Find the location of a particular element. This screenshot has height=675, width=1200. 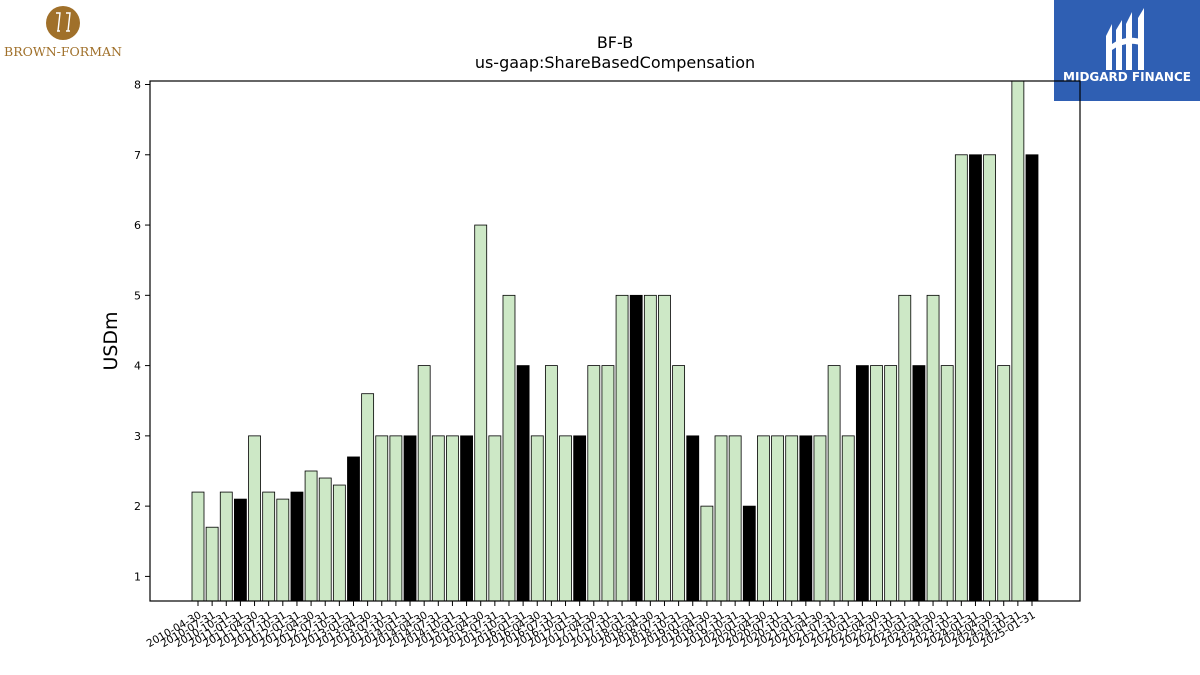

midgard-finance-logo: MIDGARD FINANCE is located at coordinates (1127, 50).